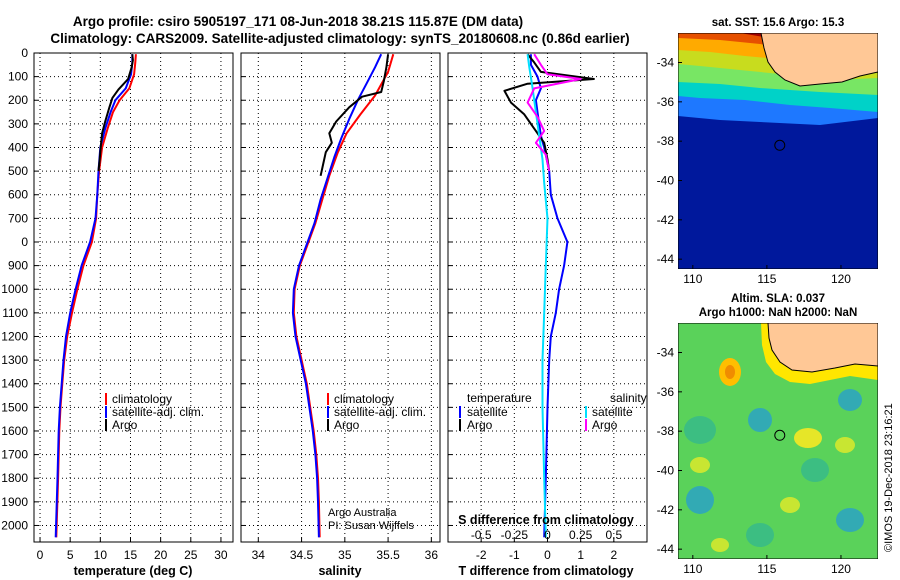 The width and height of the screenshot is (900, 580). Describe the element at coordinates (581, 535) in the screenshot. I see `s-difference-tick-label: 0.25` at that location.